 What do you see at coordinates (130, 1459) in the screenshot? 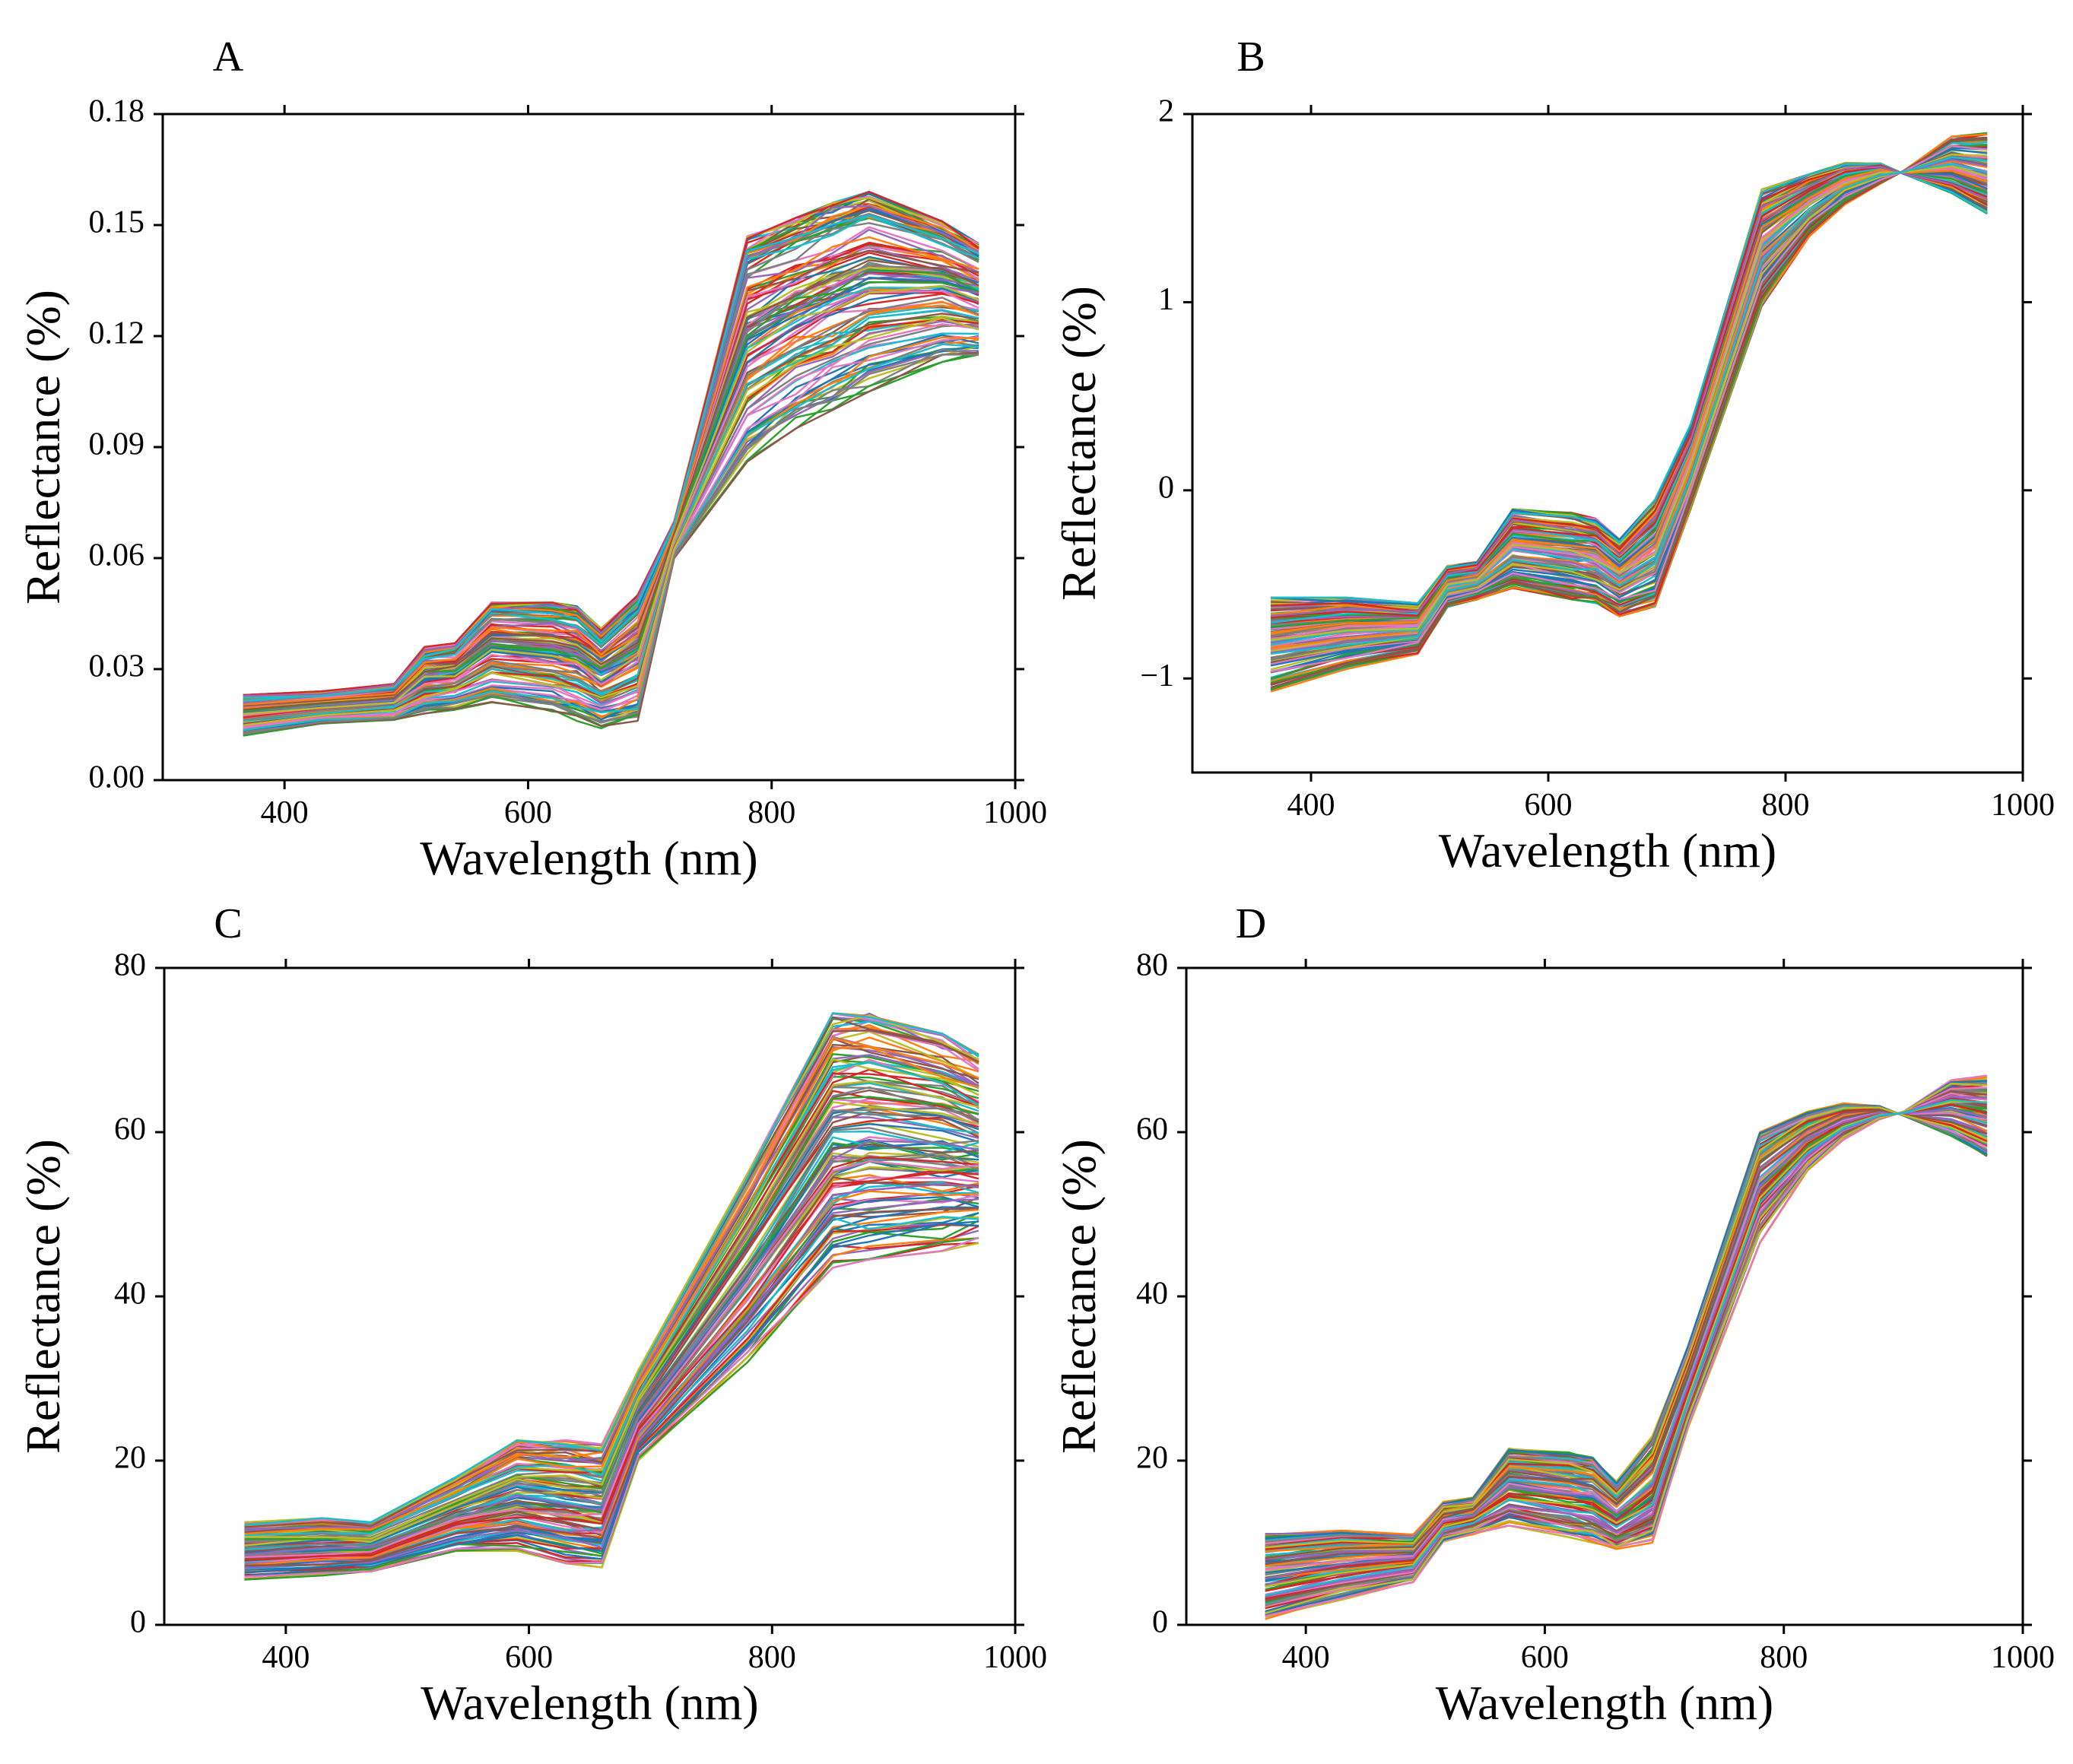
I see `y-tick-label: 20` at bounding box center [130, 1459].